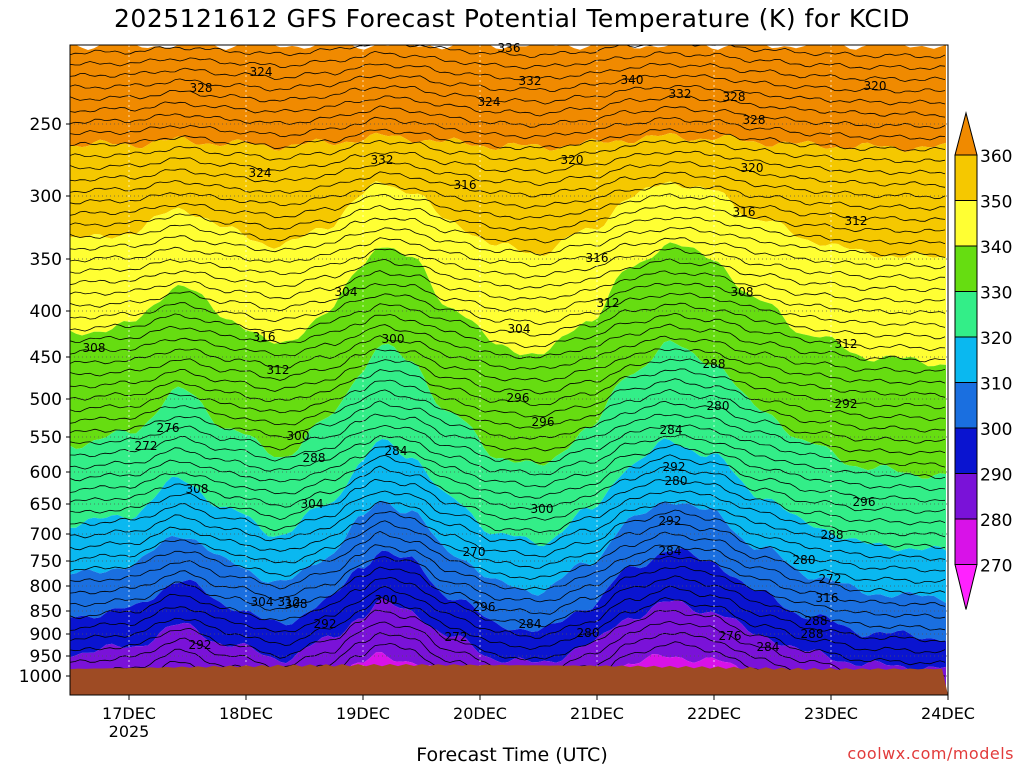 This screenshot has height=768, width=1024. I want to click on y-tick-label: 350, so click(46, 260).